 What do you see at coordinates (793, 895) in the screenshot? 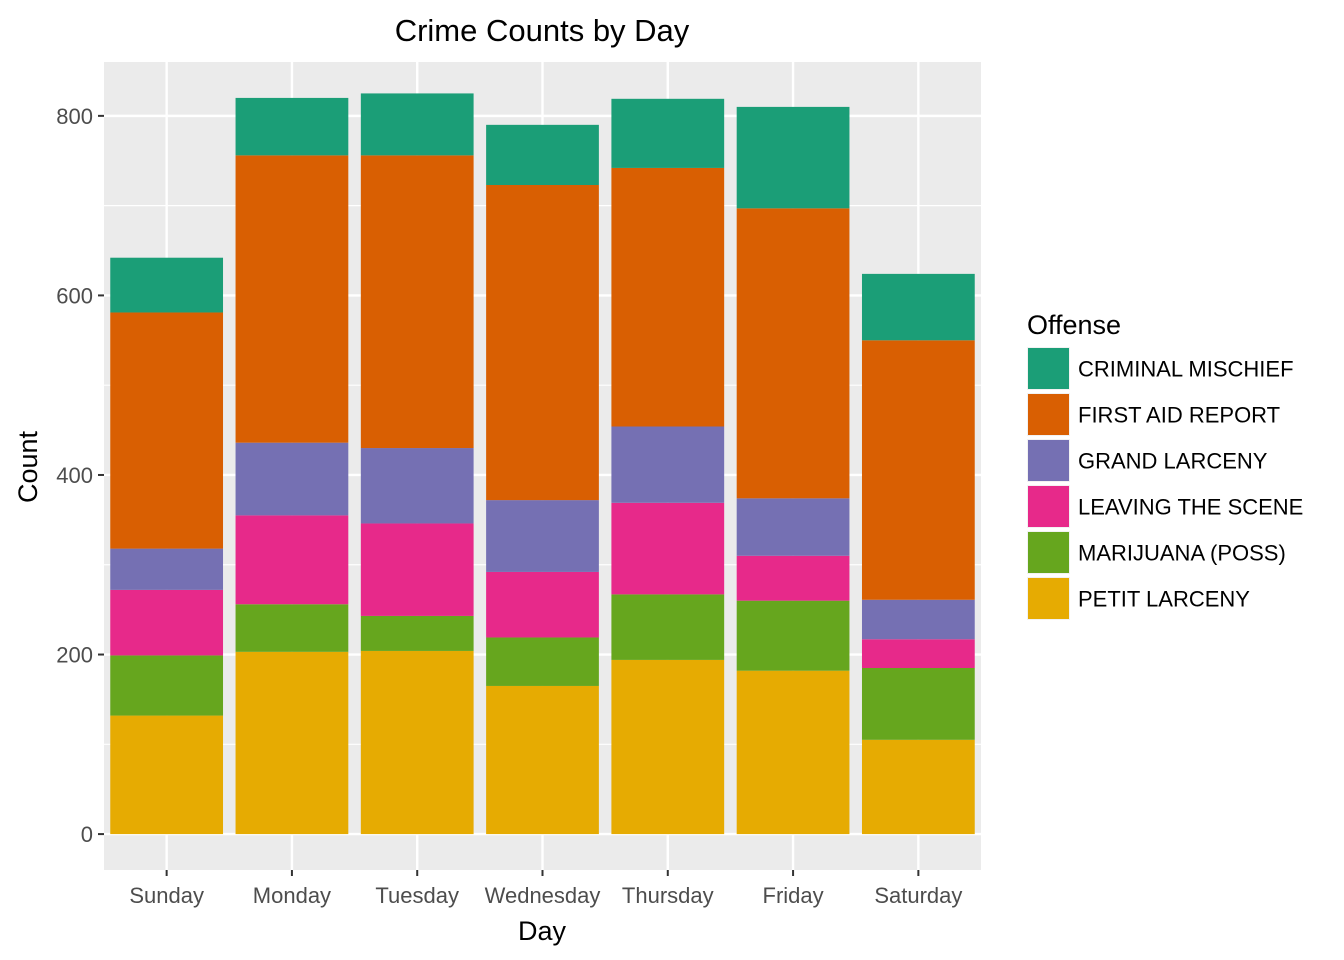
I see `x-tick-label: Friday` at bounding box center [793, 895].